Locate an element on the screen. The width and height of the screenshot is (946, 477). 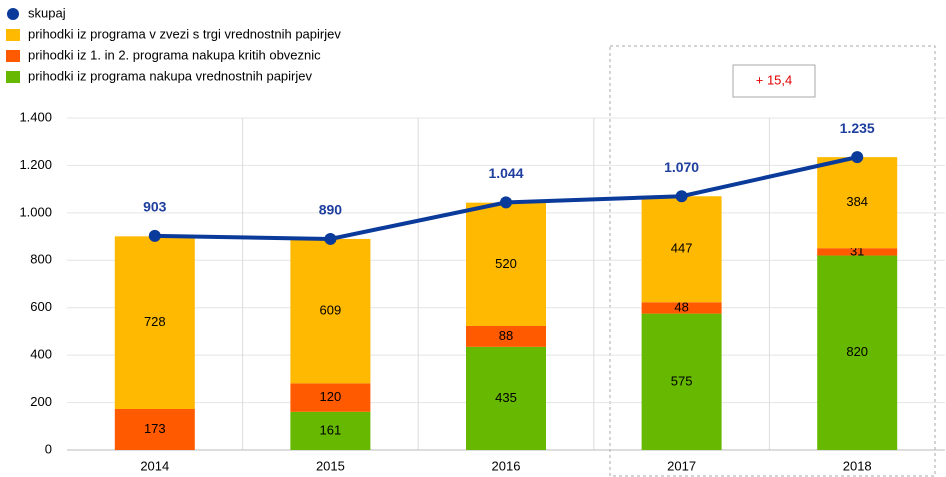
y-tick-label: 0 is located at coordinates (48, 448).